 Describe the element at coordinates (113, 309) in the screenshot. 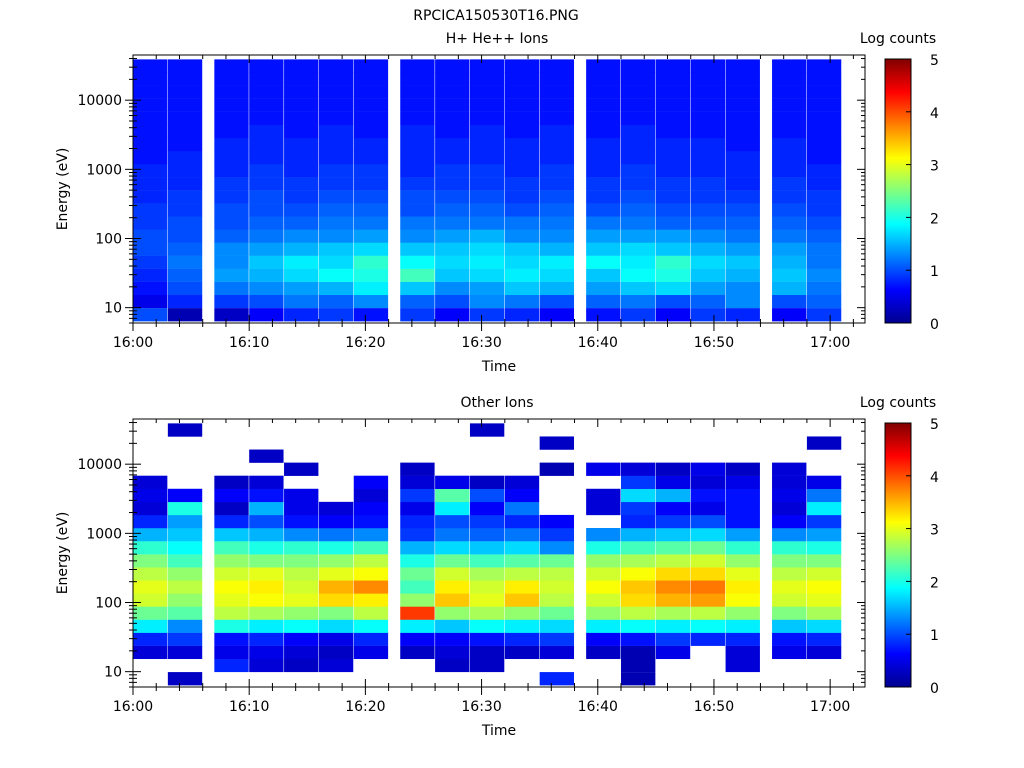

I see `y-tick-label: 10` at that location.